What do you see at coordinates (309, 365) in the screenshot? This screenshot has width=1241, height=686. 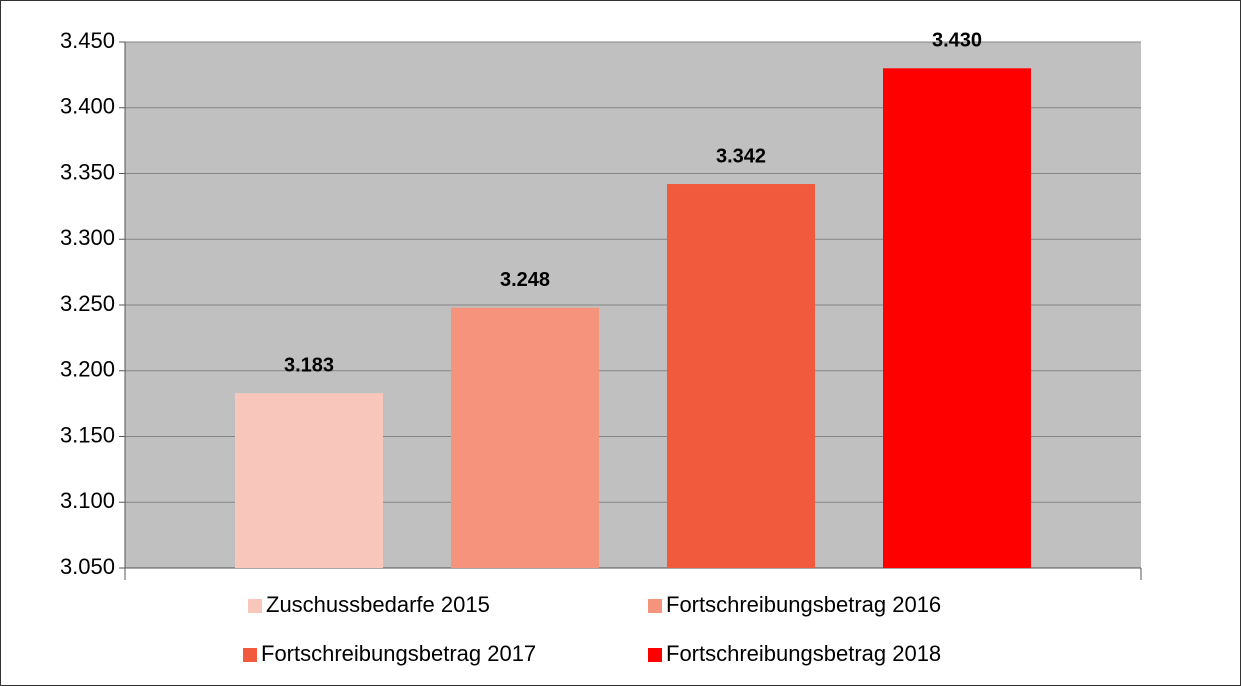 I see `value-label: 3.183` at bounding box center [309, 365].